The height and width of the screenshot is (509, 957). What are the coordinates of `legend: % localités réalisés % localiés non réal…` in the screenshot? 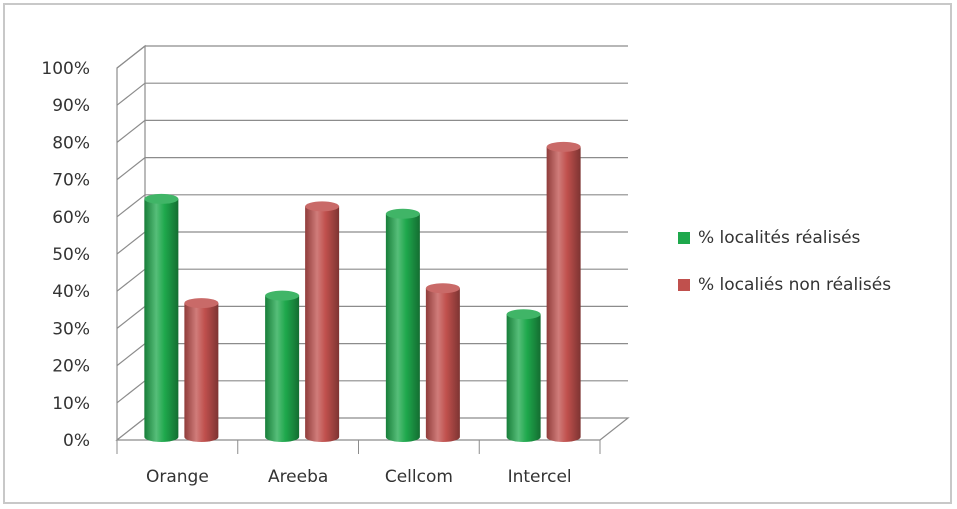 It's located at (784, 273).